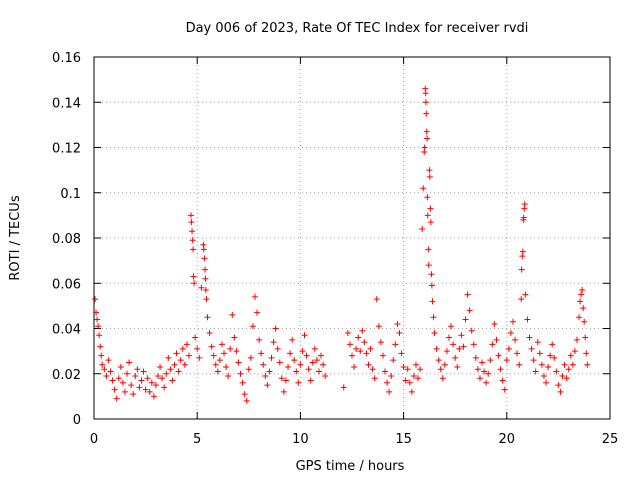 The image size is (640, 480). I want to click on y-tick-label: 0.16, so click(66, 58).